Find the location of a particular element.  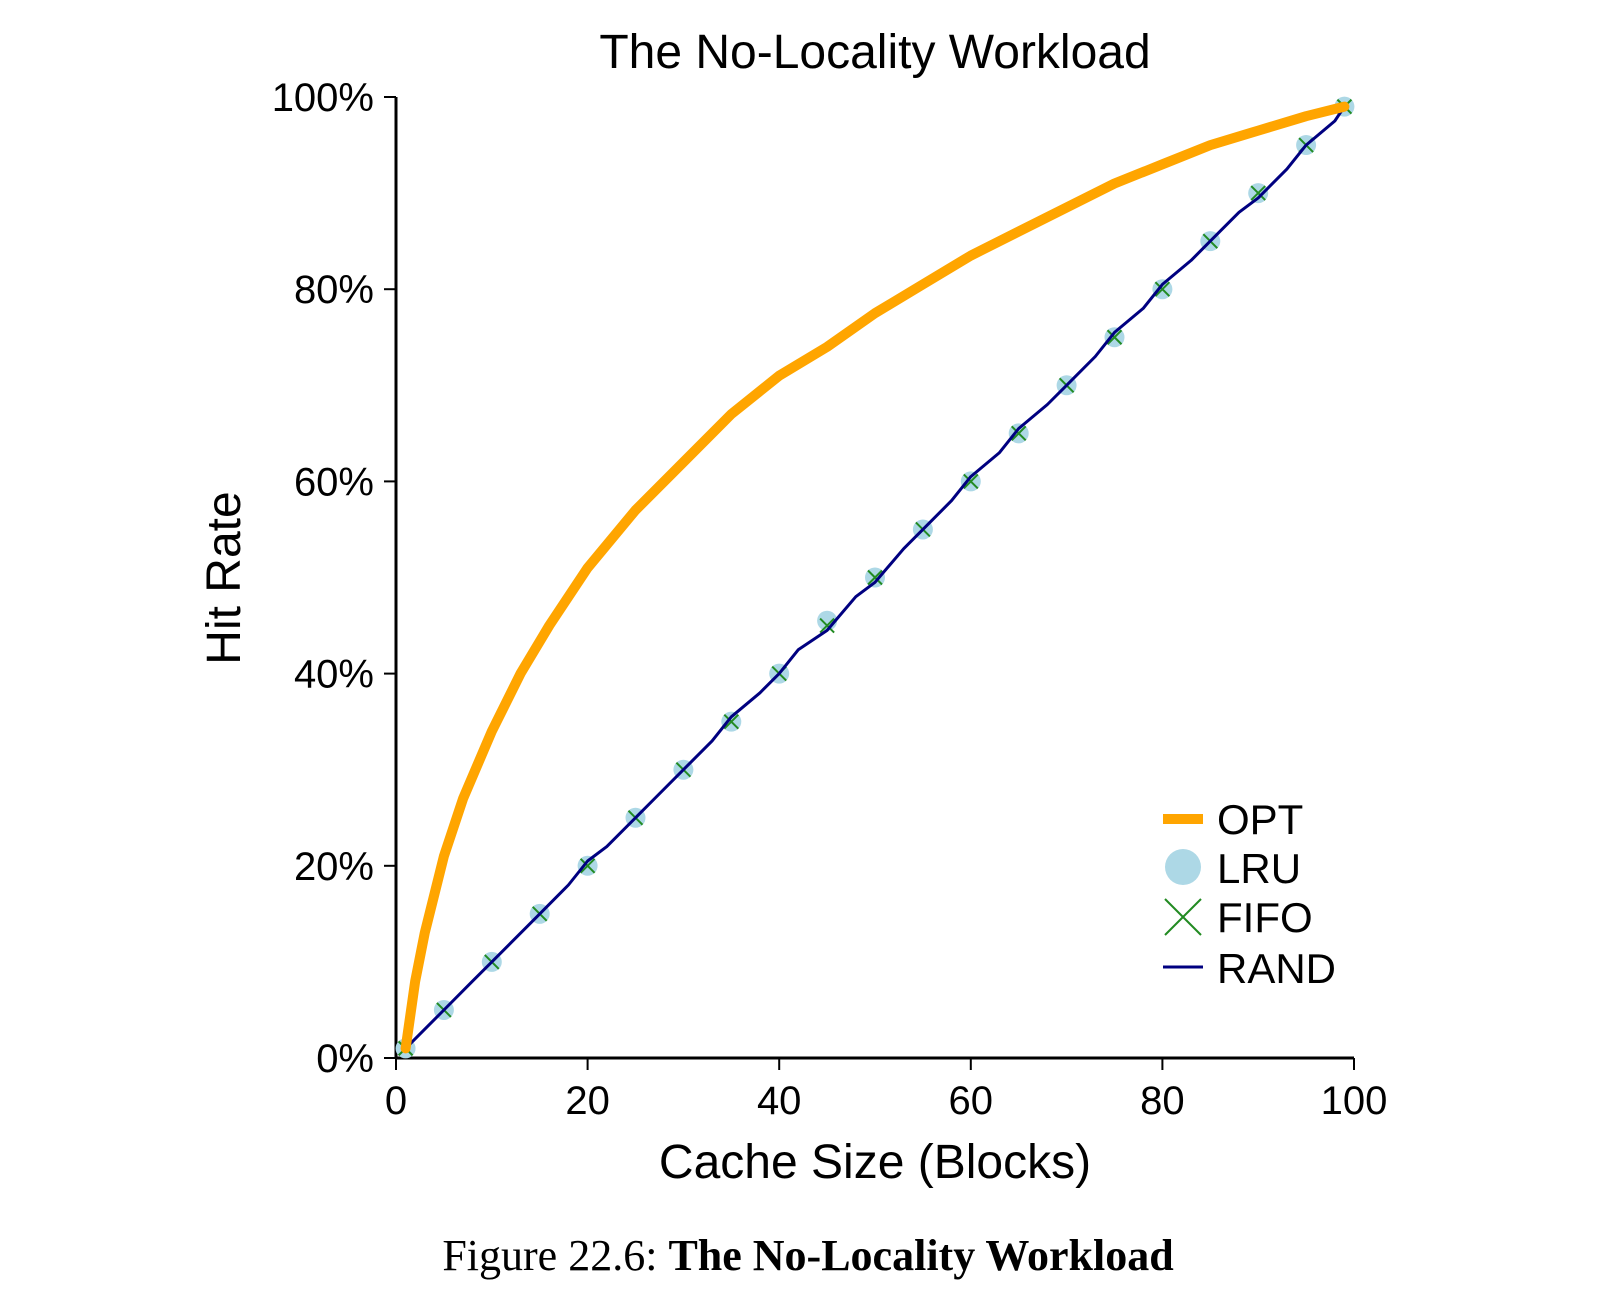

figure-caption: Figure 22.6: The No-Locality Workload is located at coordinates (808, 1255).